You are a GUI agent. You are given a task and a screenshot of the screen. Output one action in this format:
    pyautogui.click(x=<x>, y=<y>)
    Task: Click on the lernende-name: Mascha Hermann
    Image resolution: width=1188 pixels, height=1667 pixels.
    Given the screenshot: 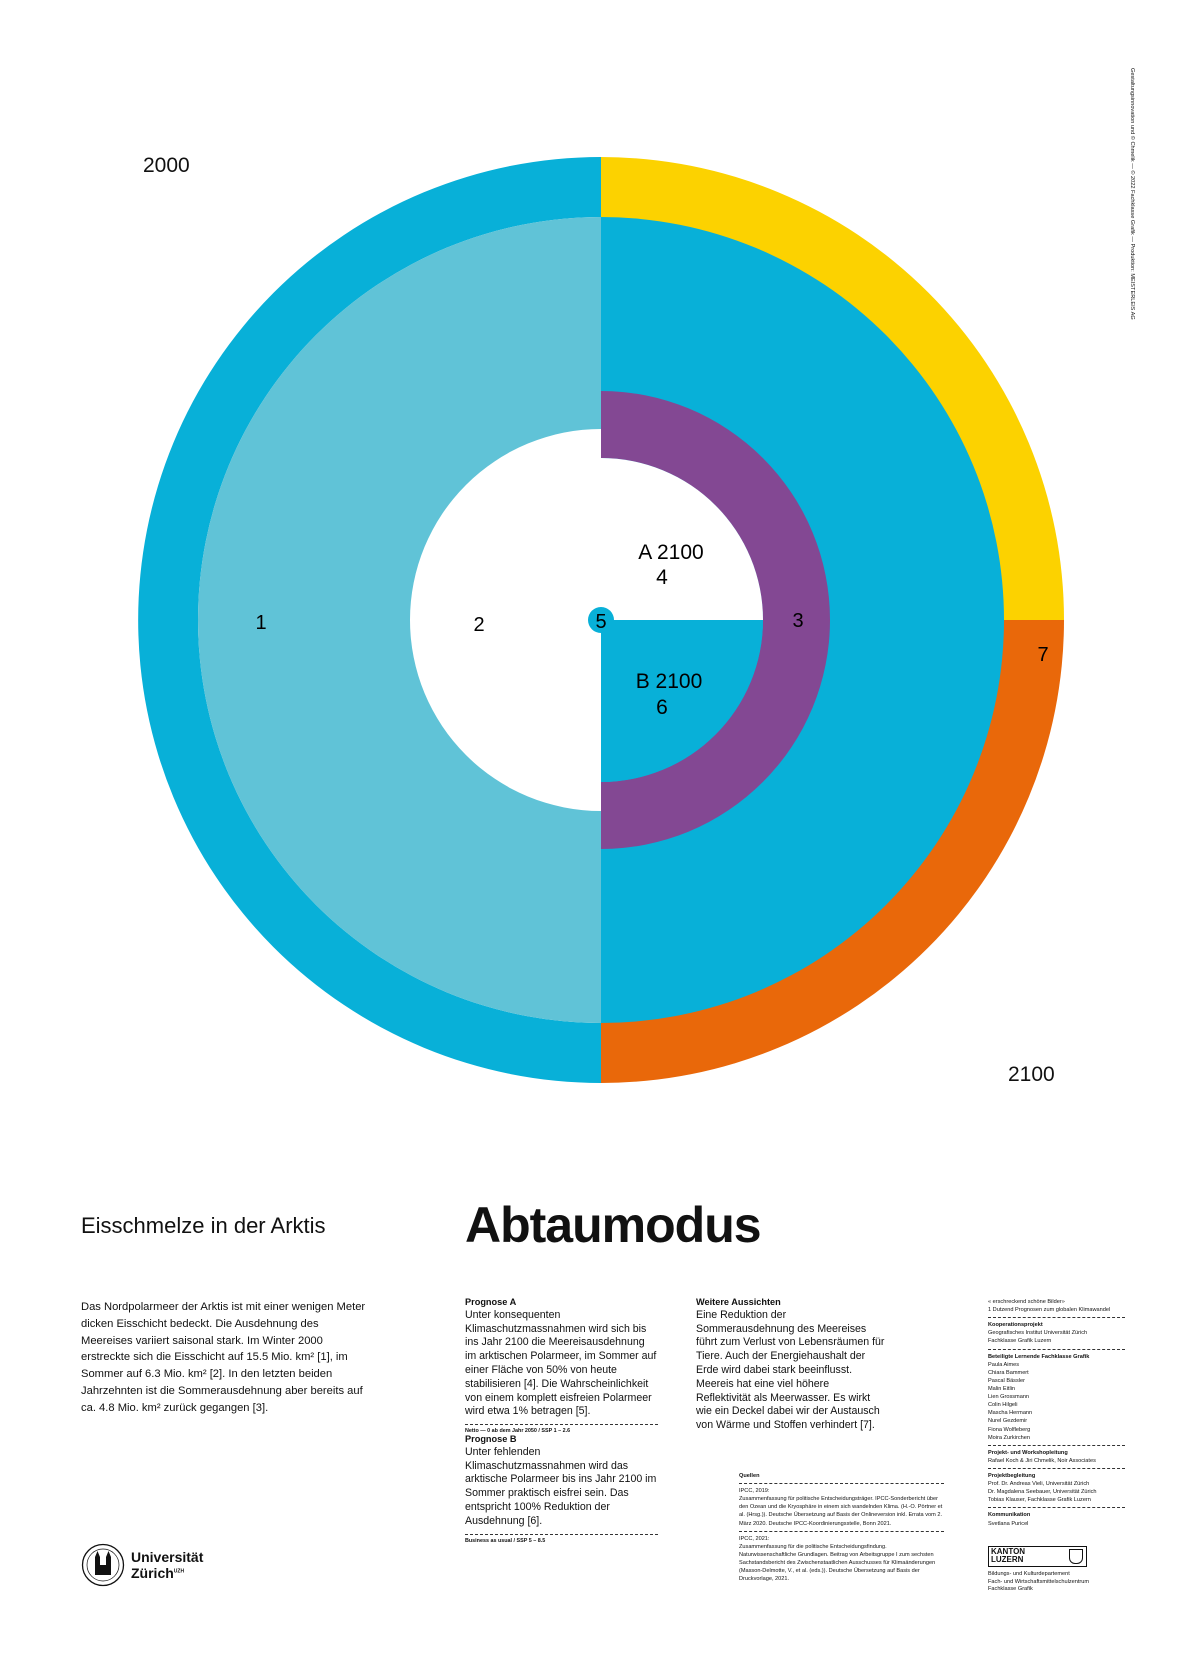 What is the action you would take?
    pyautogui.click(x=1010, y=1413)
    